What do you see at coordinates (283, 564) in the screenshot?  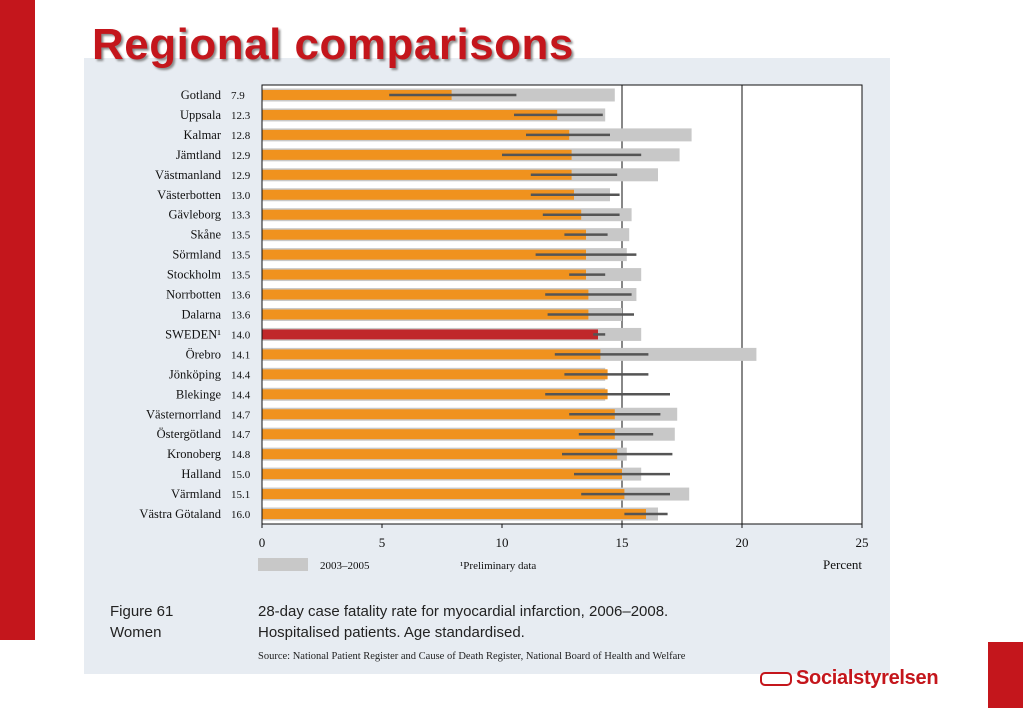 I see `legend-swatch` at bounding box center [283, 564].